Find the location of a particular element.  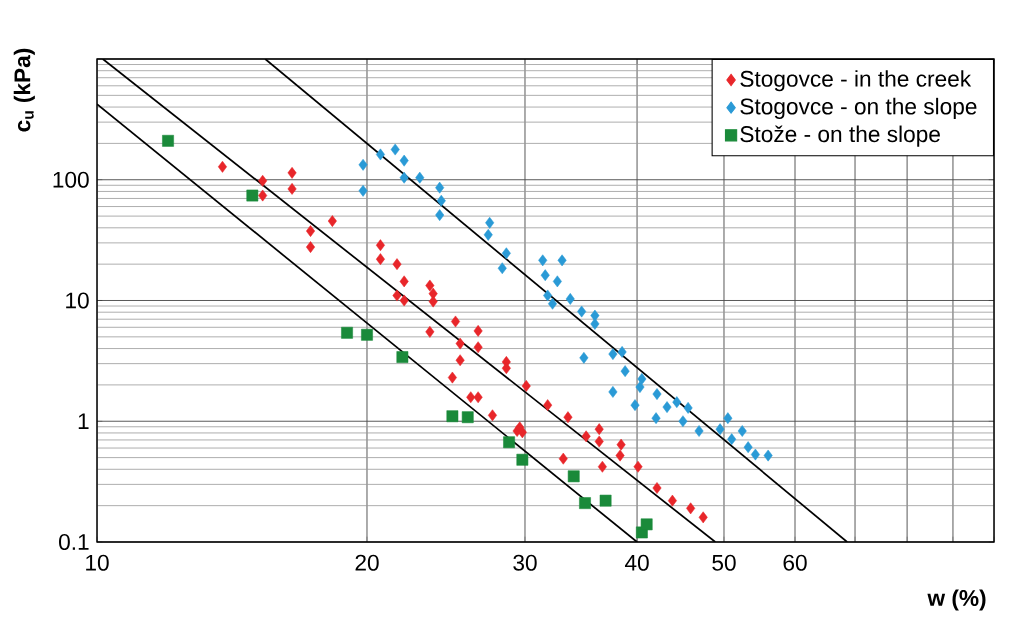

y-tick-label: 100 is located at coordinates (71, 179).